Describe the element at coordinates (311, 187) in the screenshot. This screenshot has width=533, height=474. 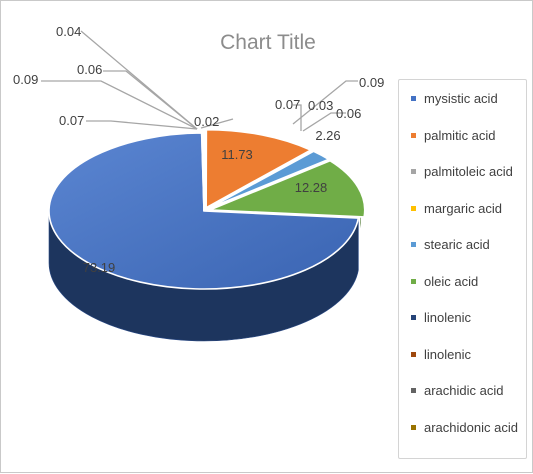
I see `data-label-oleic: 12.28` at that location.